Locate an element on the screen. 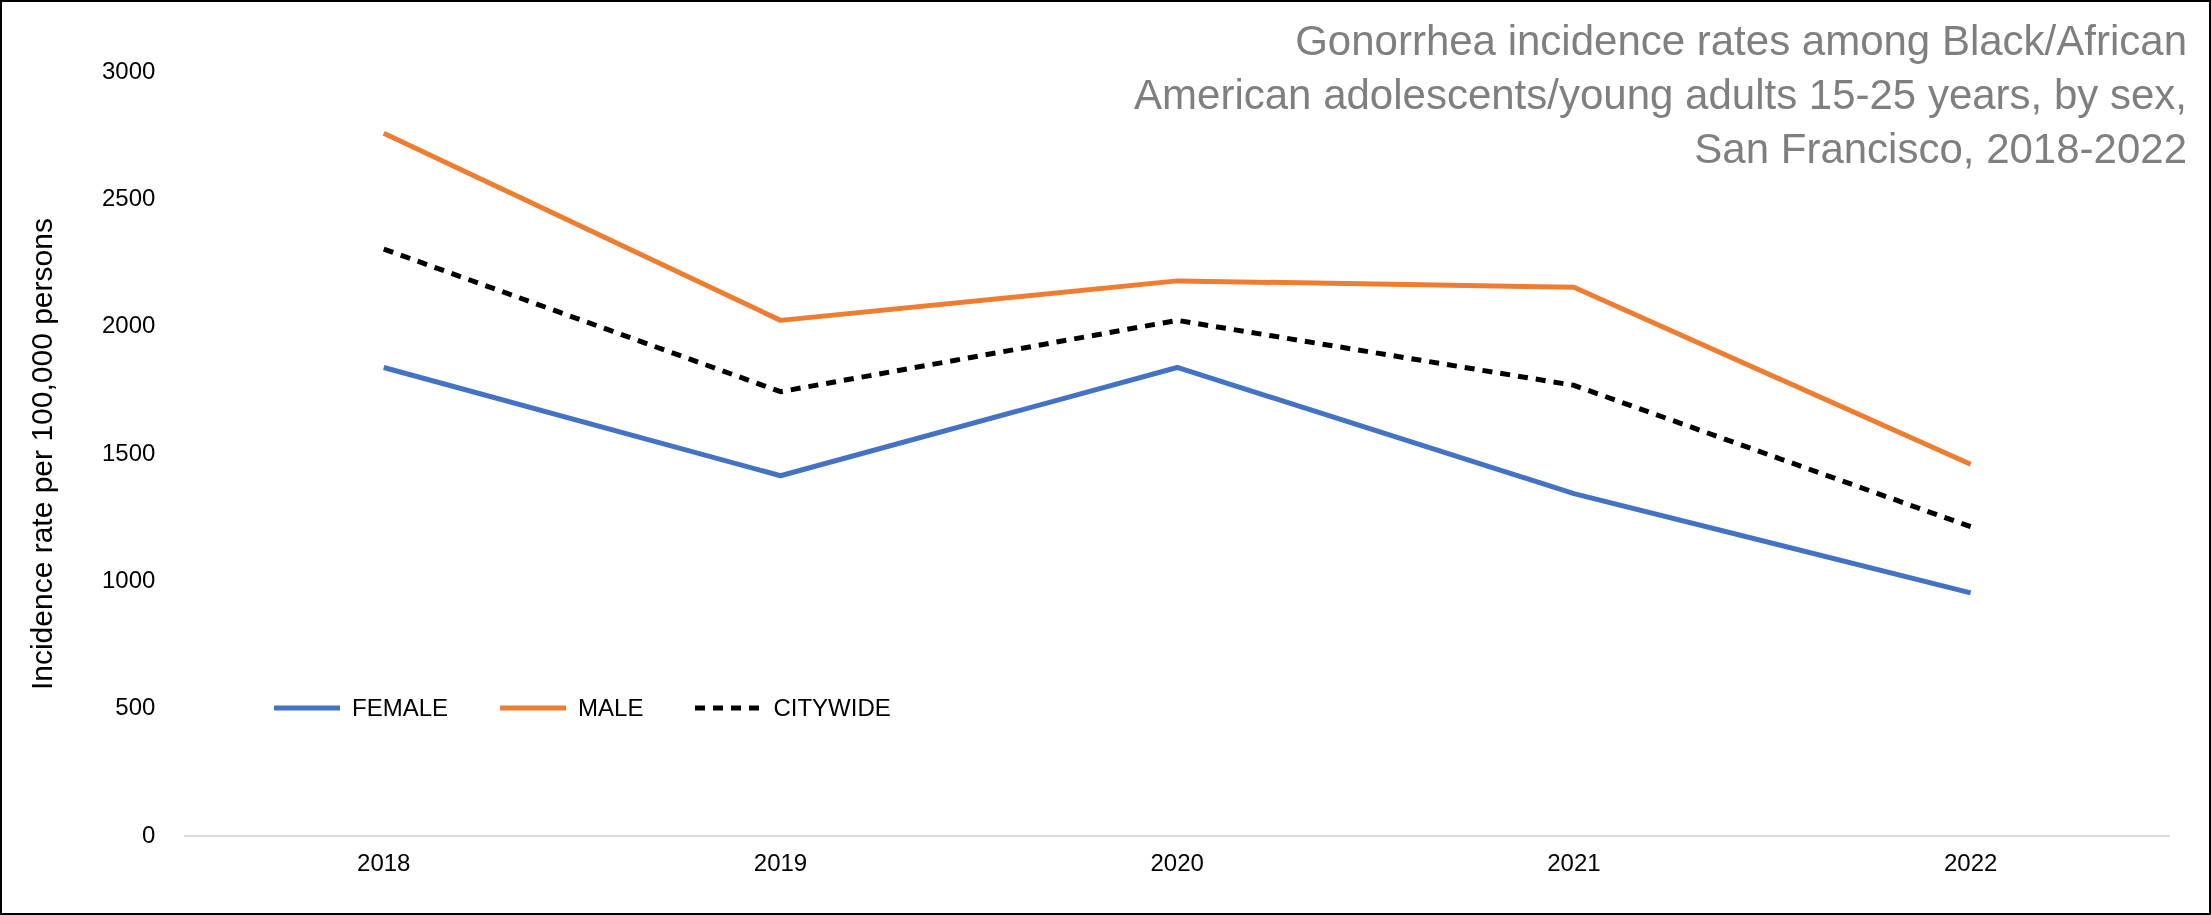  x-tick-label: 2019 is located at coordinates (780, 863).